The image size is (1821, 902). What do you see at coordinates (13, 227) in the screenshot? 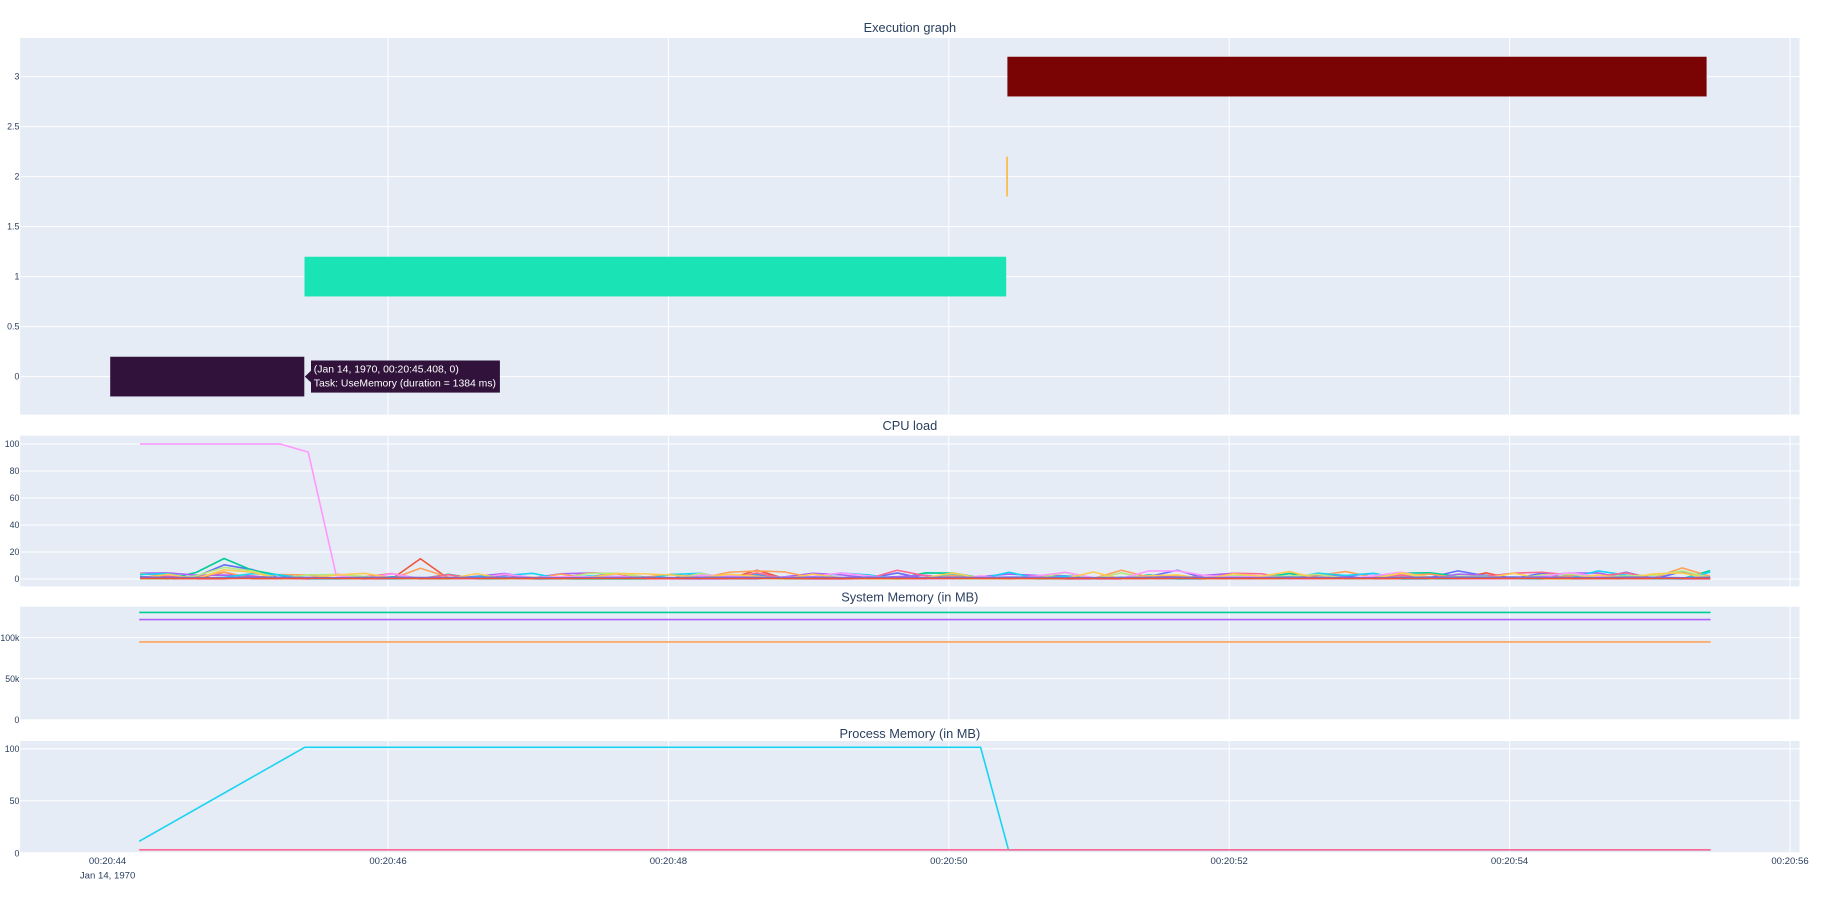
I see `svg-text: 1.5` at bounding box center [13, 227].